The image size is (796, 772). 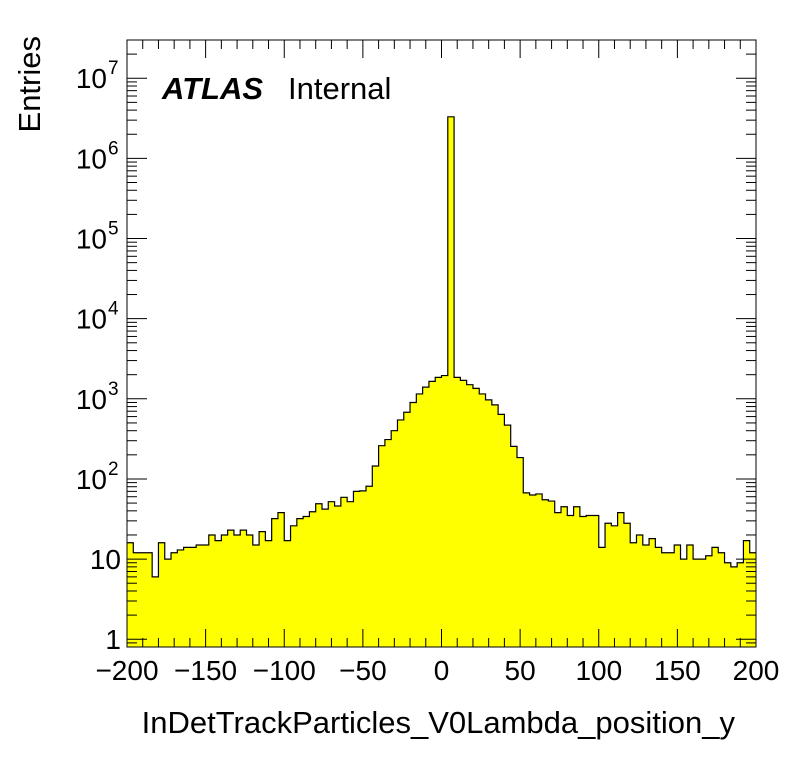 What do you see at coordinates (113, 229) in the screenshot?
I see `y-tick-exponent: 5` at bounding box center [113, 229].